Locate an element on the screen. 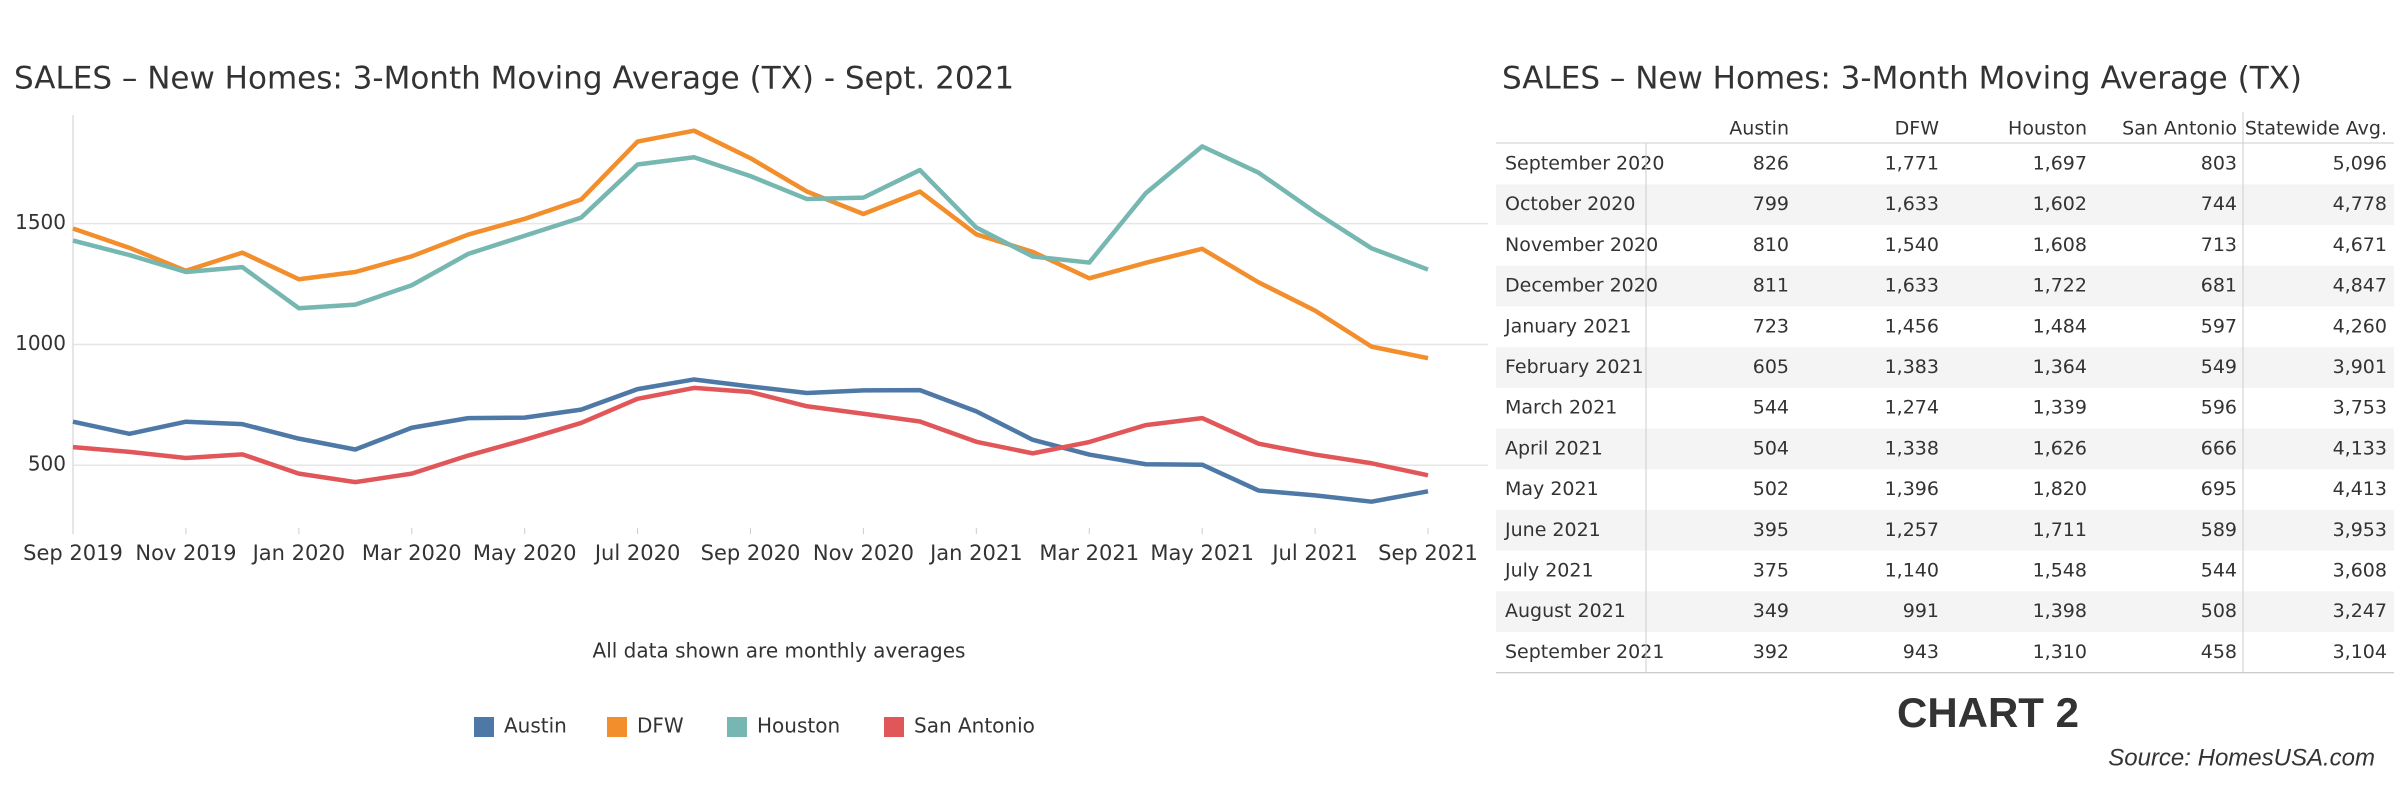 The image size is (2400, 800). table-cell: 1,398 is located at coordinates (2060, 611).